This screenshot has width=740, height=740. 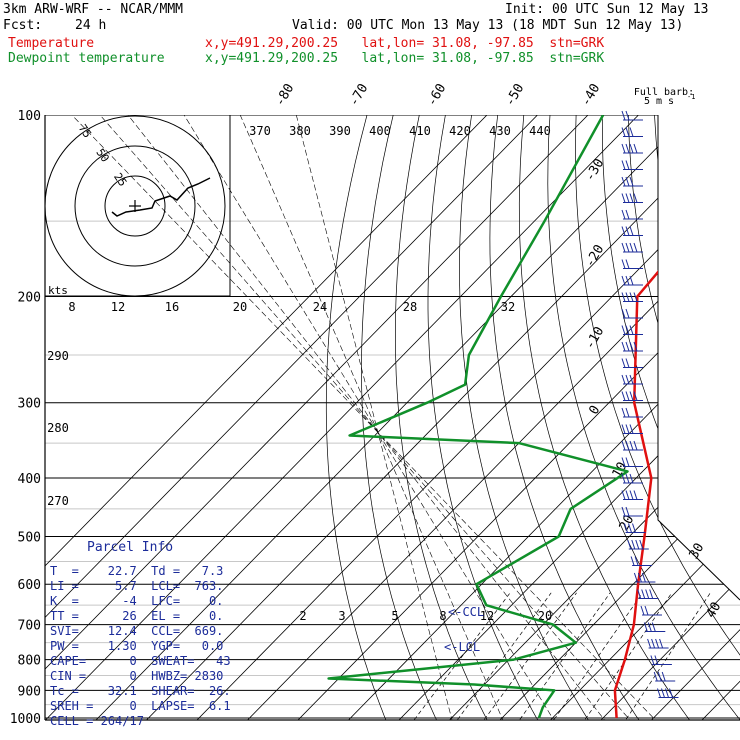 I want to click on parcel-row: CAPE= 0 SWEAT= 43, so click(x=140, y=661).